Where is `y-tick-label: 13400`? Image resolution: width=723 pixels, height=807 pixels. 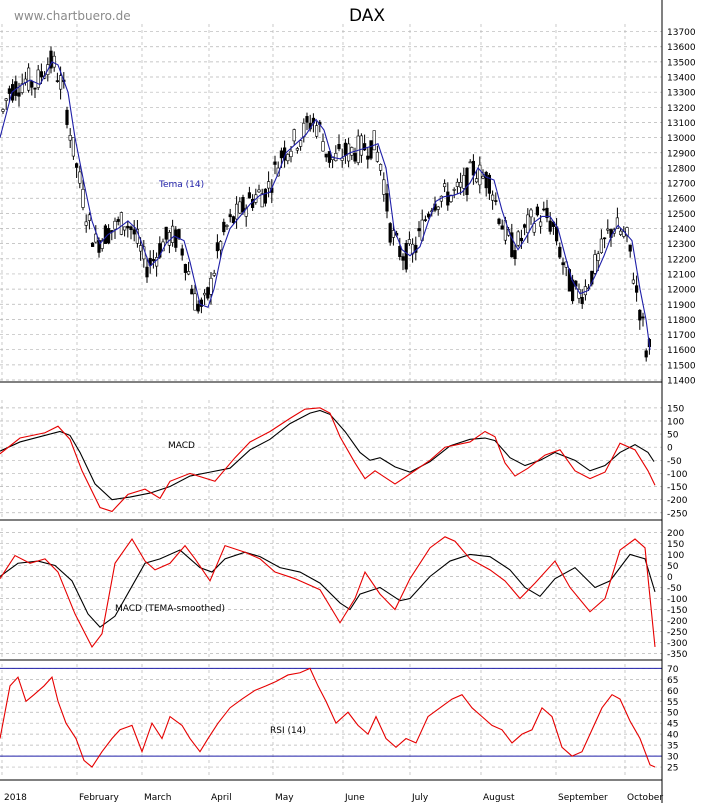
y-tick-label: 13400 is located at coordinates (681, 79).